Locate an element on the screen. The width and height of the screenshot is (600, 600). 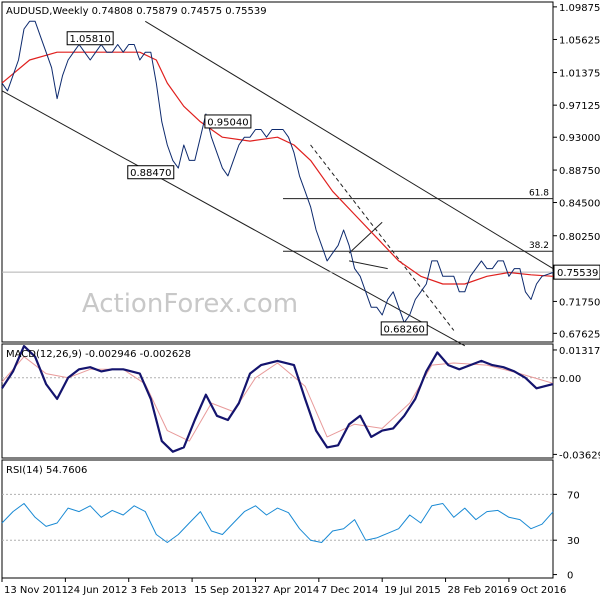
macd-y-tick-label: 0.00 is located at coordinates (570, 379).